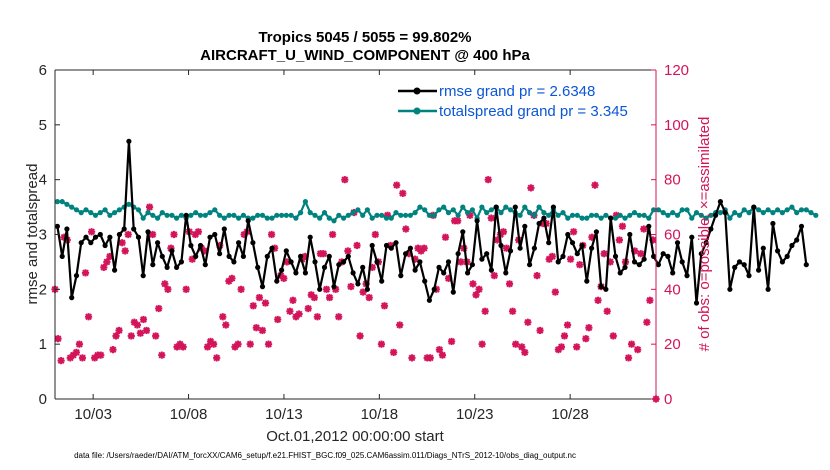 The height and width of the screenshot is (470, 830). What do you see at coordinates (417, 91) in the screenshot?
I see `legend-rmse-marker` at bounding box center [417, 91].